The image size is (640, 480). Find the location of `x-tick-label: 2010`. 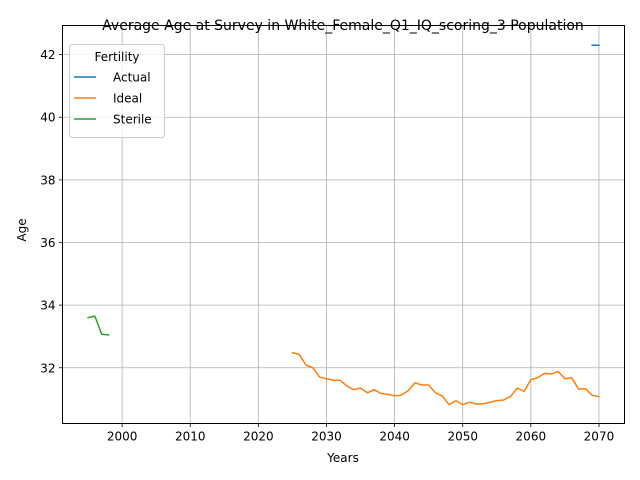

x-tick-label: 2010 is located at coordinates (190, 437).